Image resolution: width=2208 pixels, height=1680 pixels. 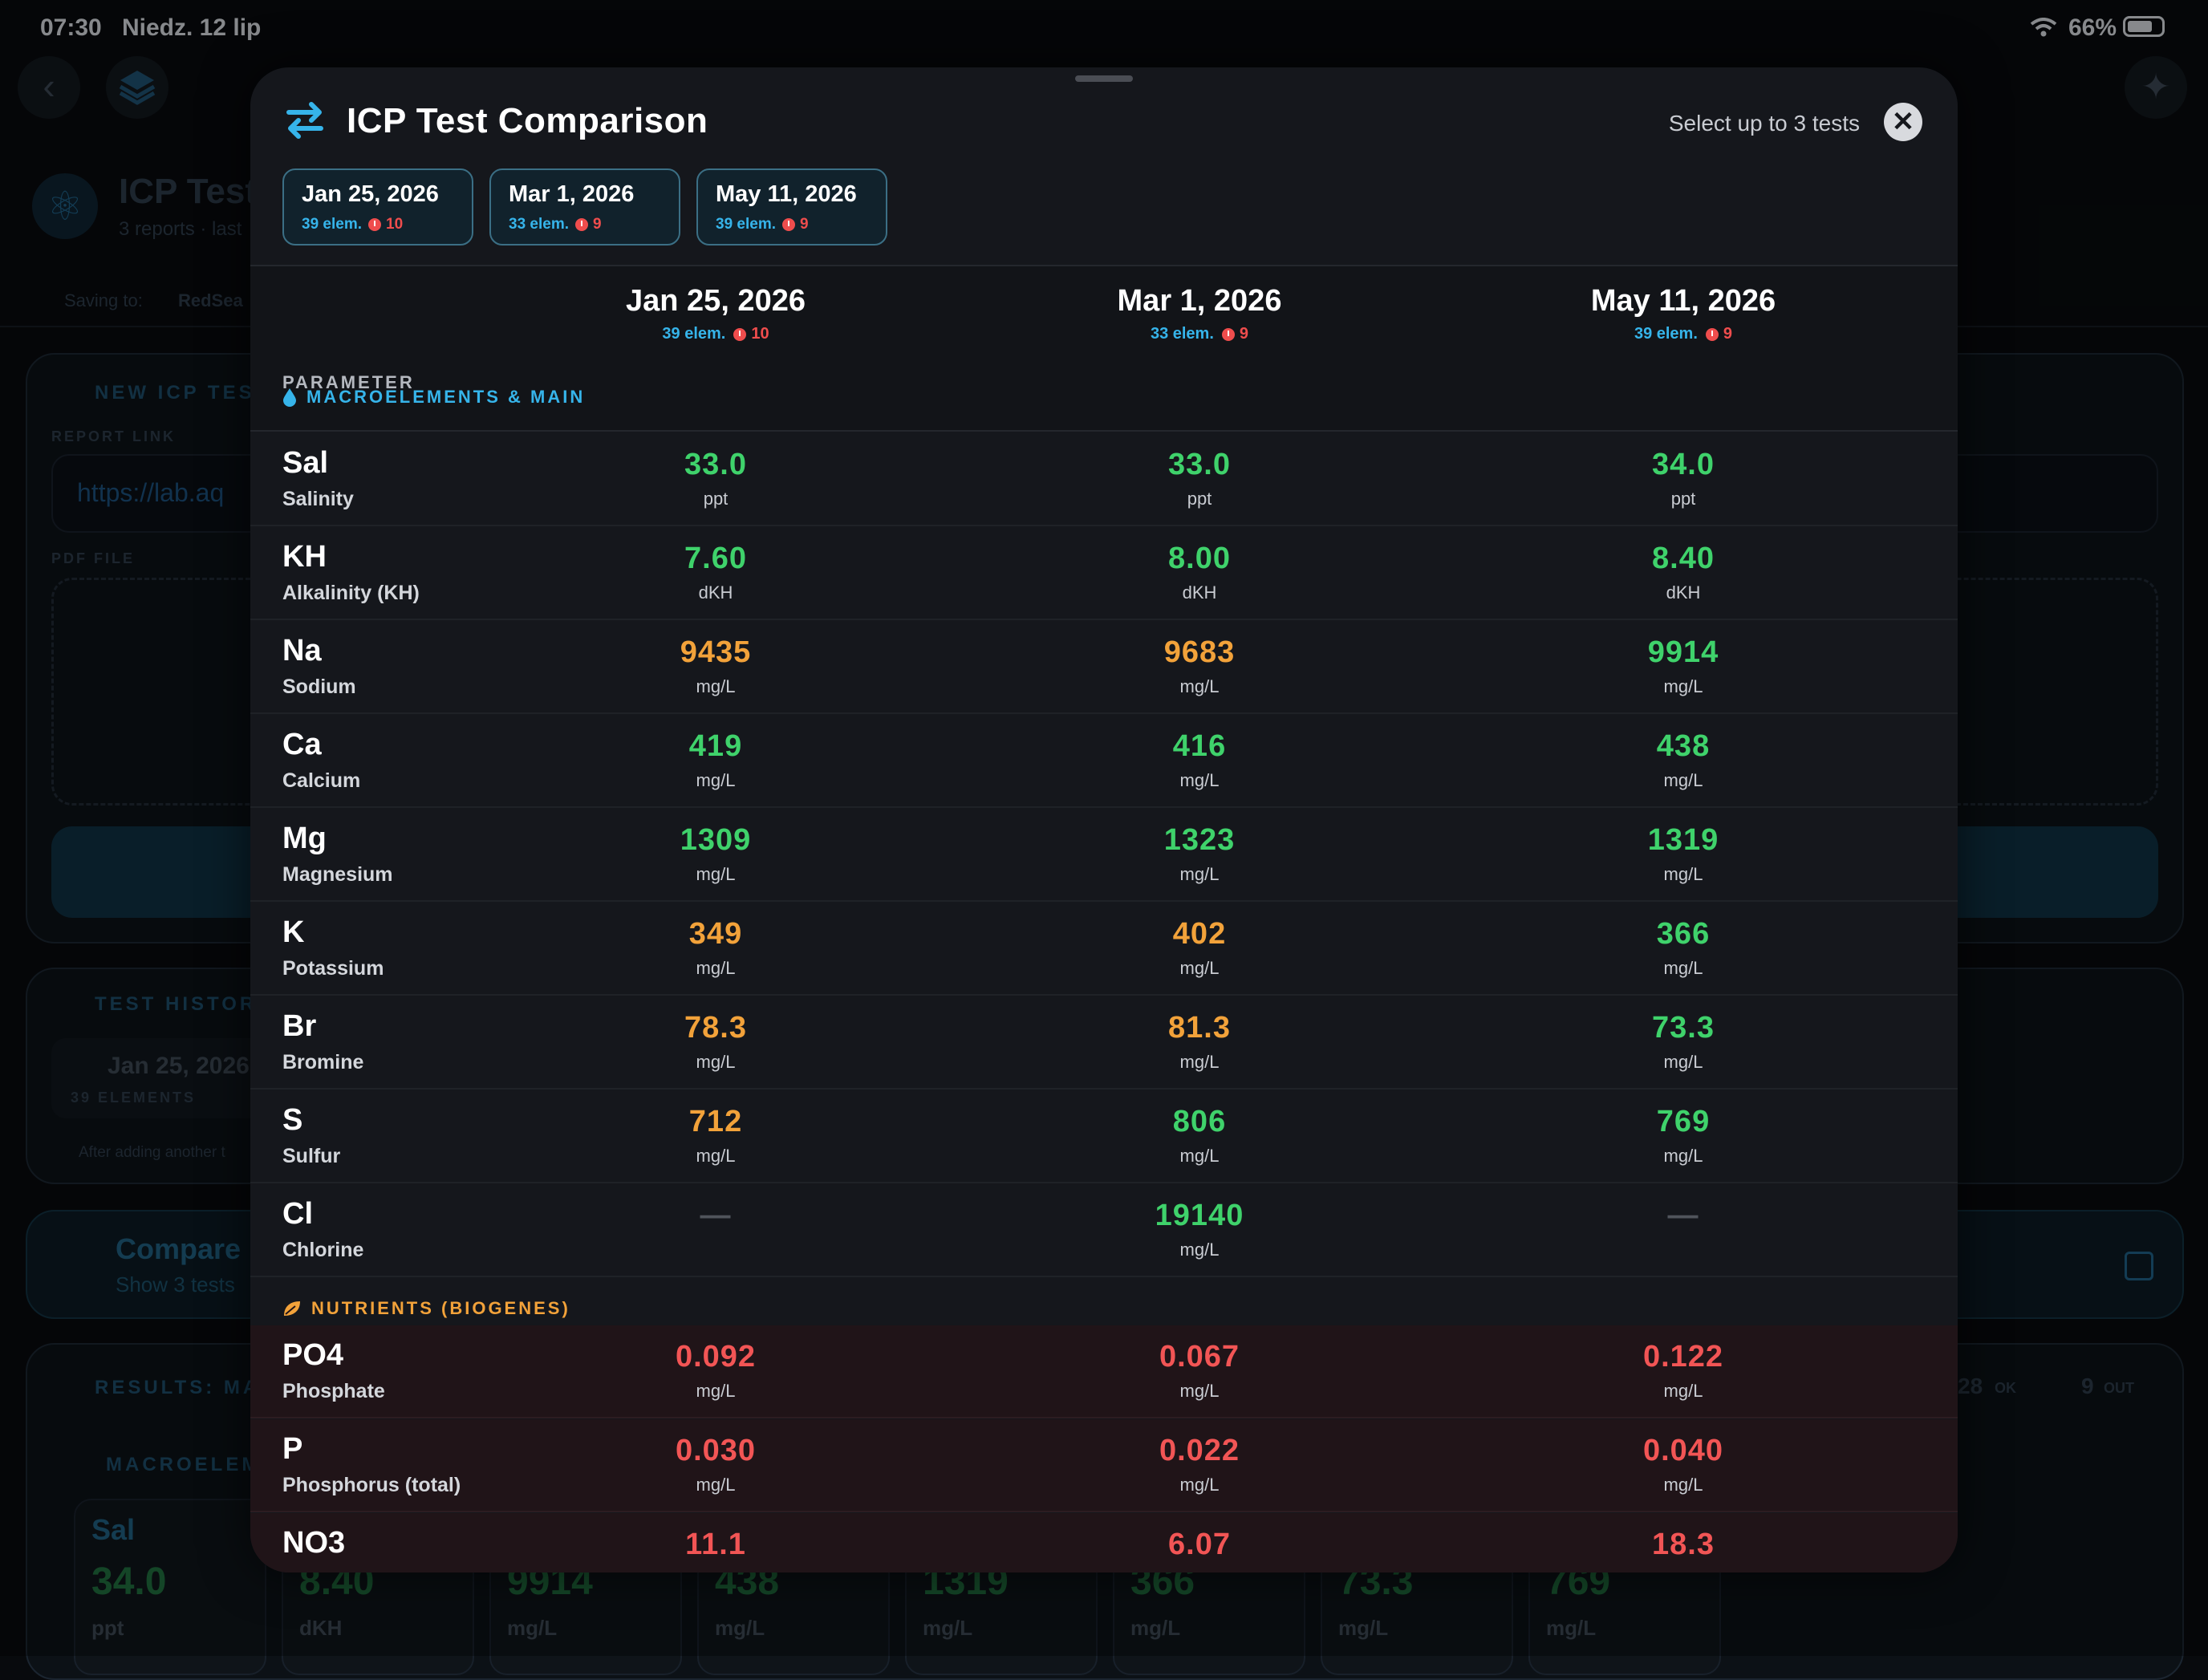 I want to click on value-cell: 11.1, so click(x=715, y=1548).